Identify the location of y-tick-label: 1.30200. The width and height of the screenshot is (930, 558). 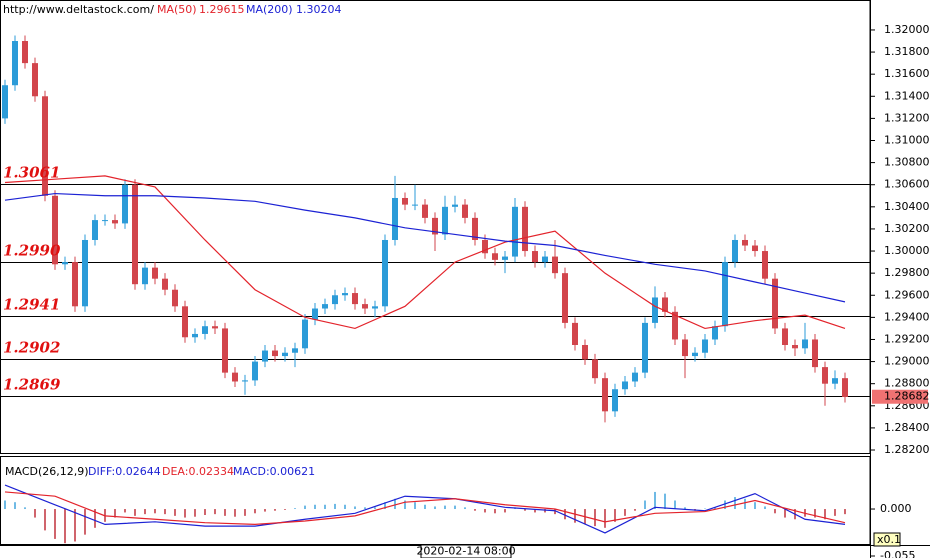
(907, 228).